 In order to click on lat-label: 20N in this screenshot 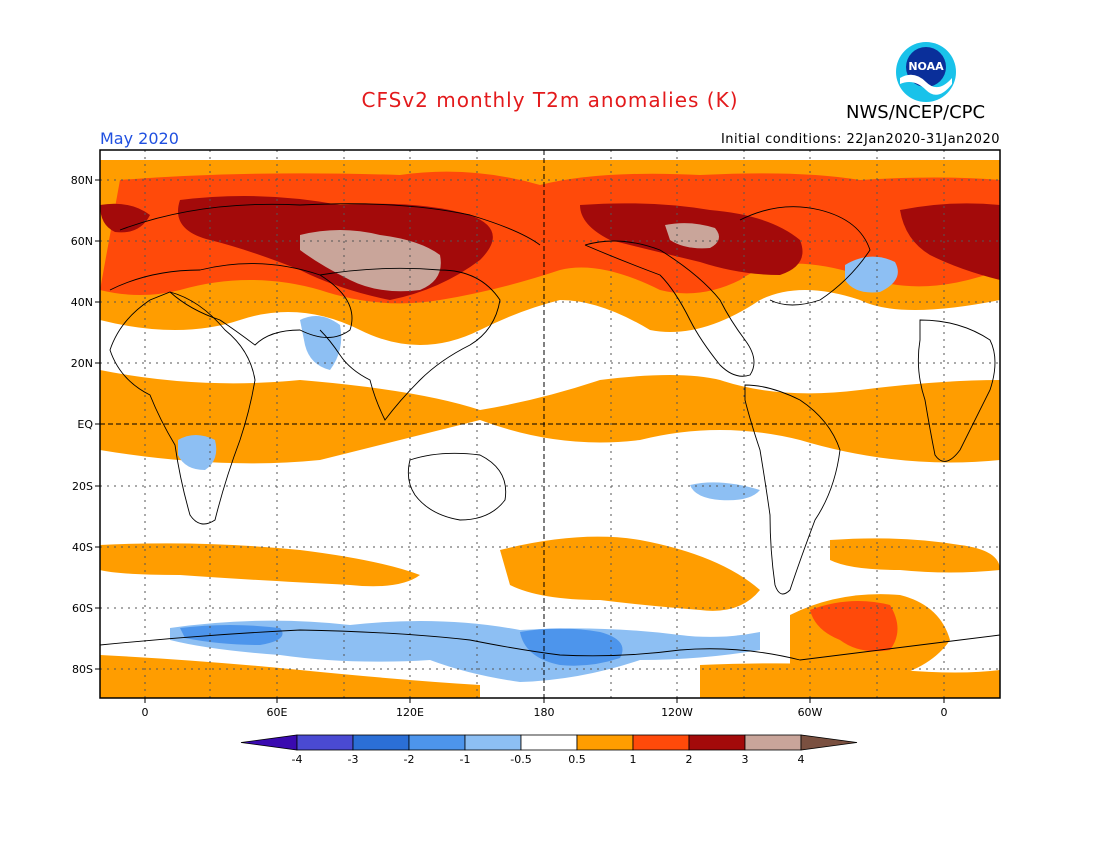, I will do `click(82, 363)`.